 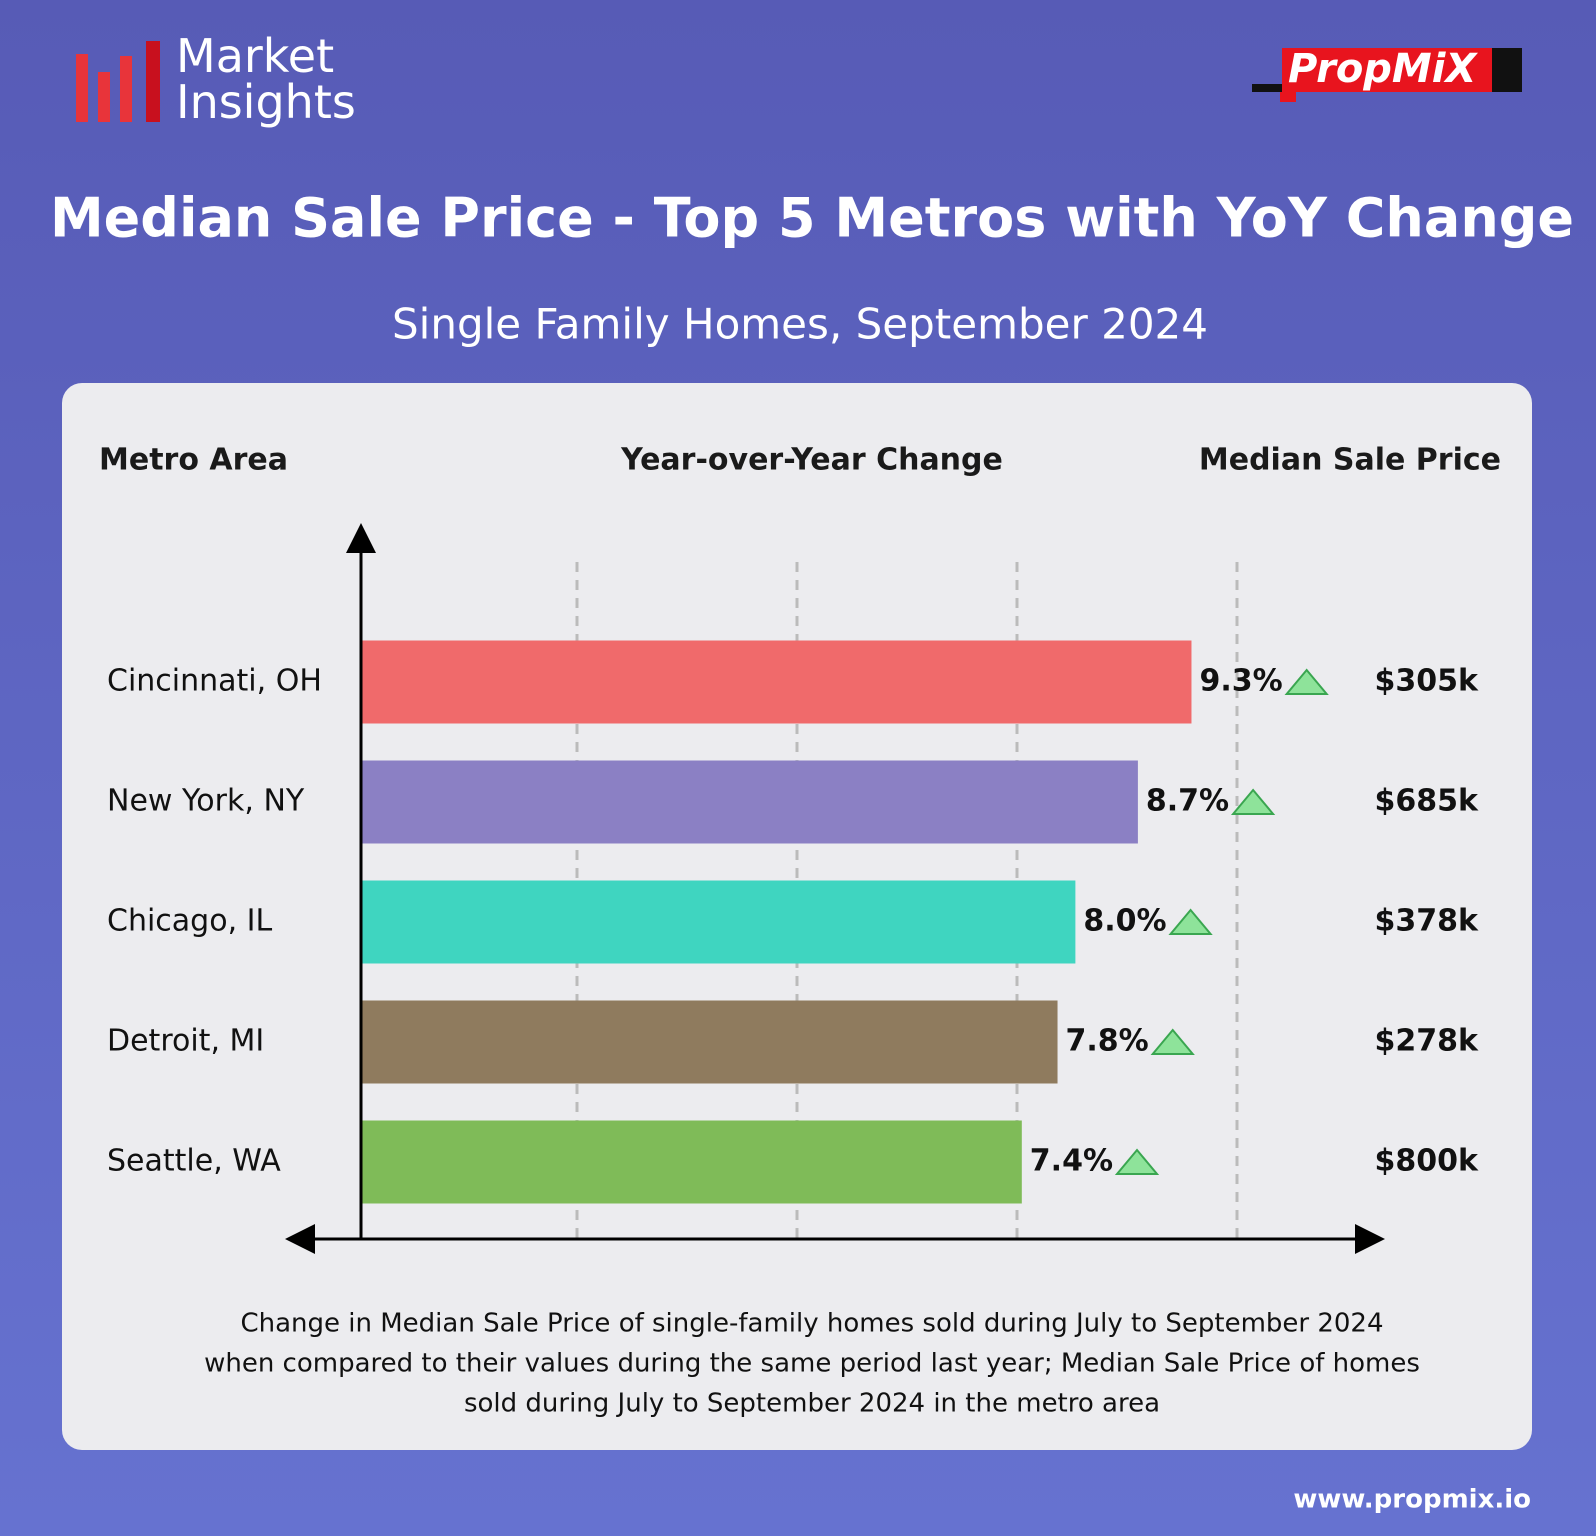 What do you see at coordinates (1240, 681) in the screenshot?
I see `value-label: 9.3%` at bounding box center [1240, 681].